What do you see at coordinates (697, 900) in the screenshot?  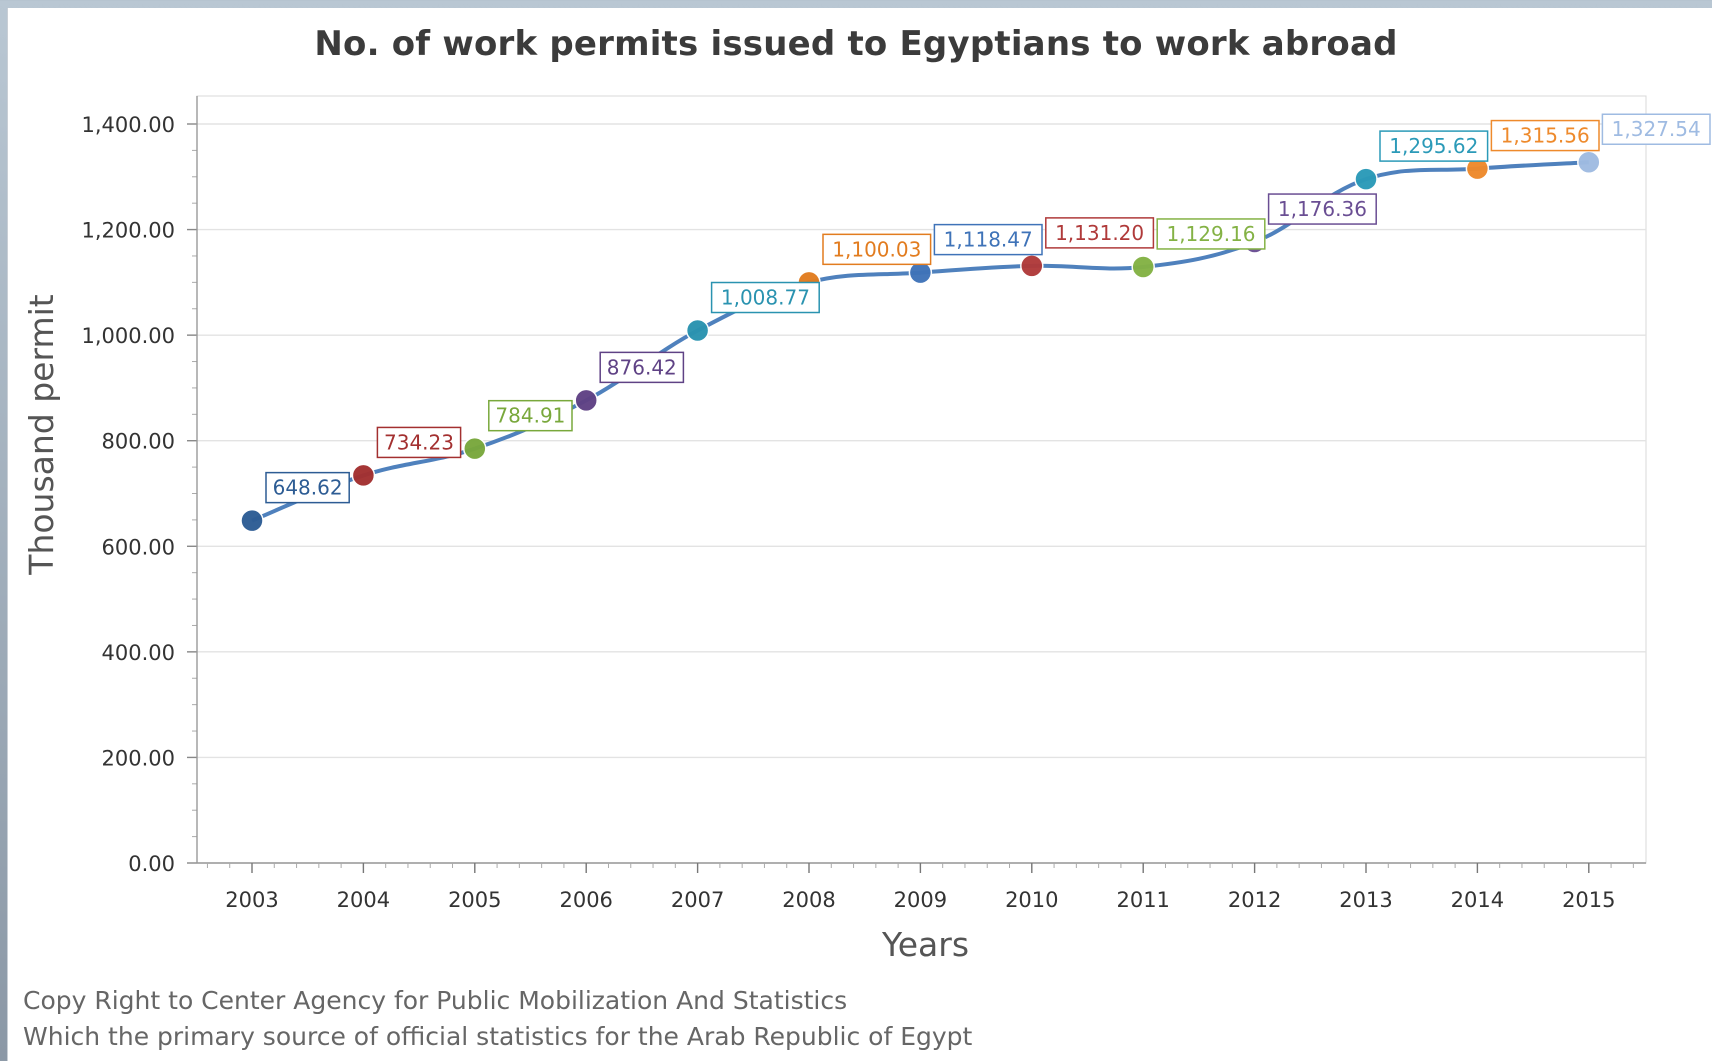 I see `x-tick-label: 2007` at bounding box center [697, 900].